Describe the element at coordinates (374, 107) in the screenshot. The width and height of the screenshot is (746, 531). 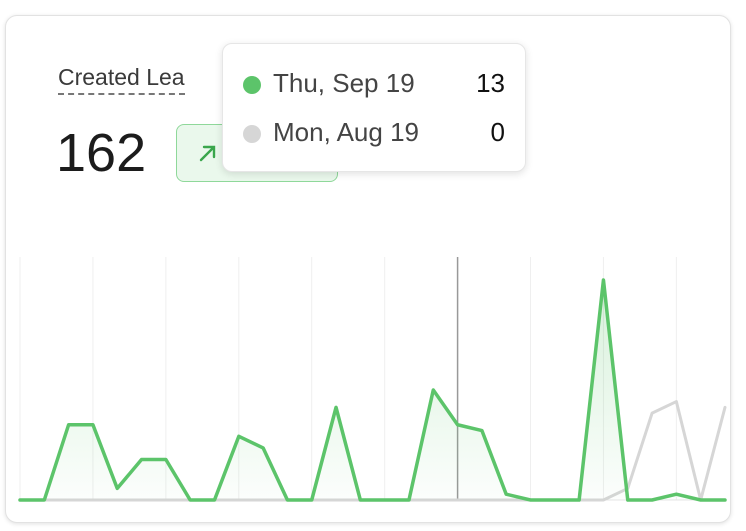
I see `tooltip: Thu, Sep 19 13 Mon, Aug 19 0` at that location.